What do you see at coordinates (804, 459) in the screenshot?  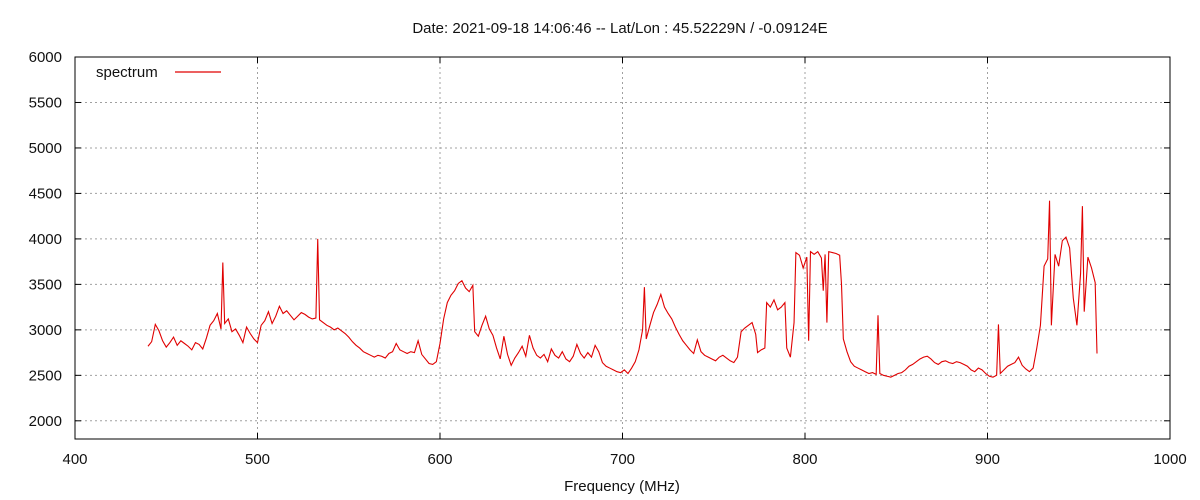 I see `x-tick-label: 800` at bounding box center [804, 459].